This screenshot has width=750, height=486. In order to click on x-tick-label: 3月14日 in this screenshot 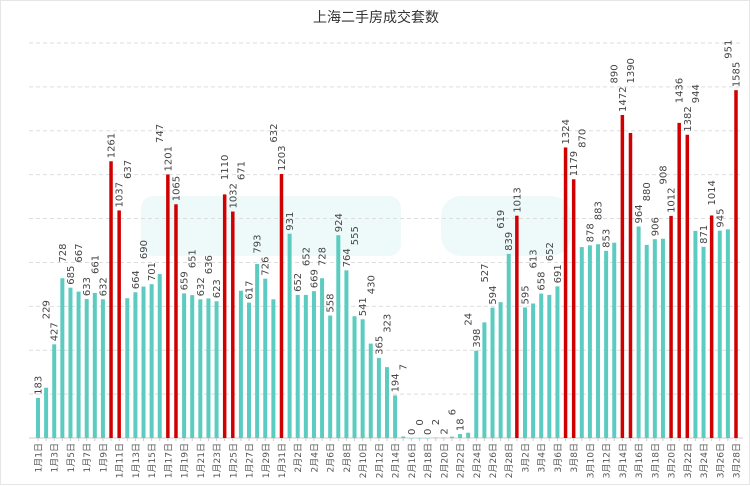, I will do `click(623, 460)`.